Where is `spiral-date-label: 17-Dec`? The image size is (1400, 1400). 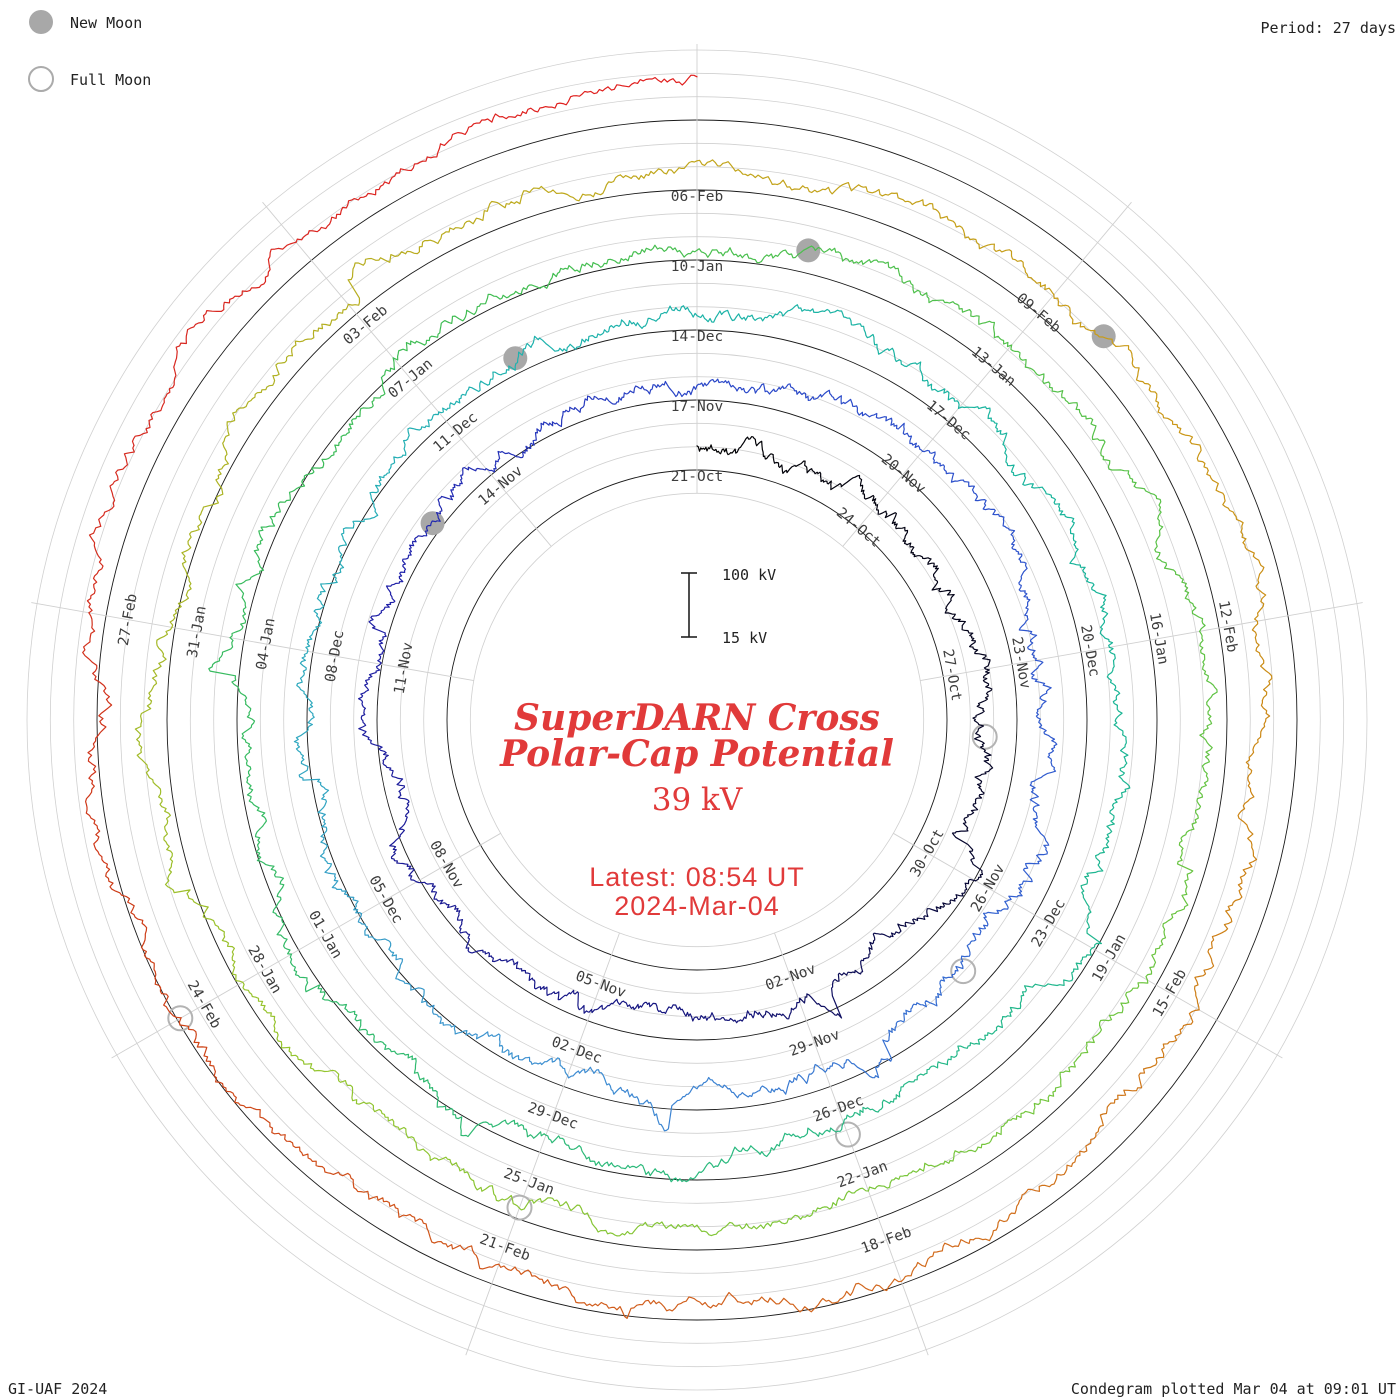 spiral-date-label: 17-Dec is located at coordinates (948, 421).